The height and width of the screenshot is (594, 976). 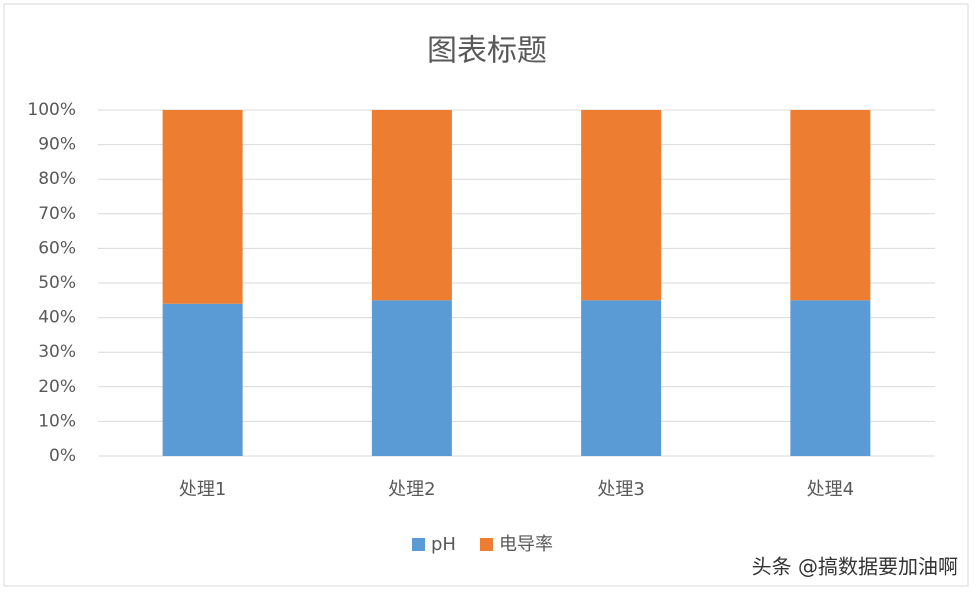 What do you see at coordinates (57, 352) in the screenshot?
I see `y-tick-label: 30%` at bounding box center [57, 352].